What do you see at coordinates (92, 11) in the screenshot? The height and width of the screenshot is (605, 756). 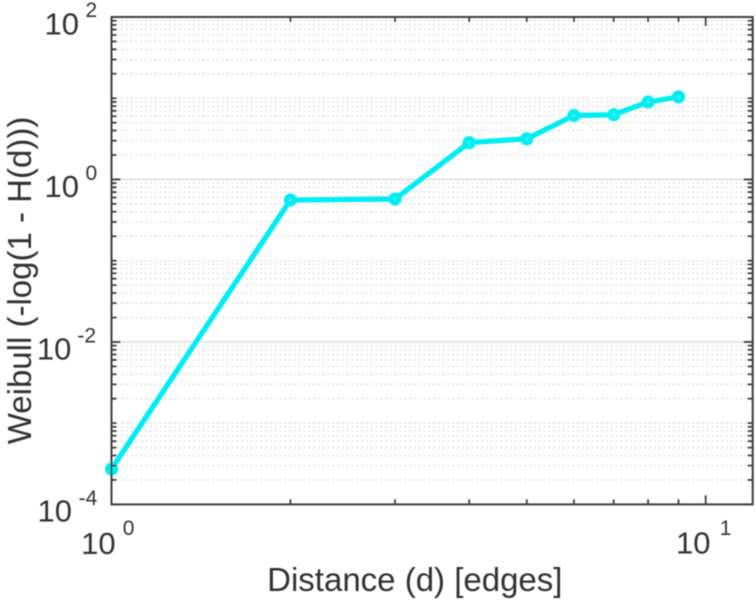 I see `svg-text: 2` at bounding box center [92, 11].